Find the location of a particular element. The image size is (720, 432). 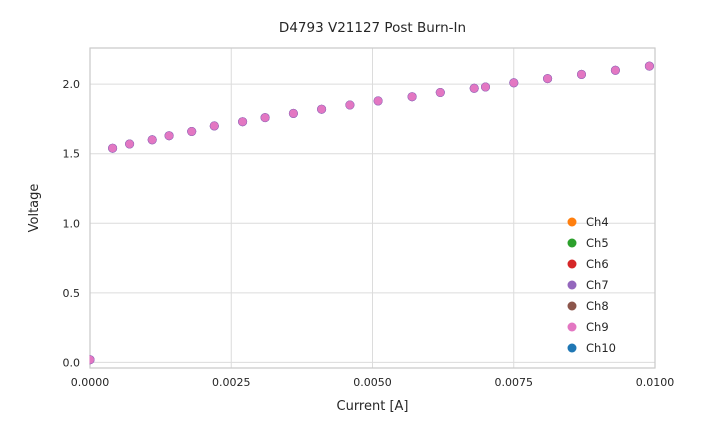

y-tick-label: 1.0 is located at coordinates (72, 223).